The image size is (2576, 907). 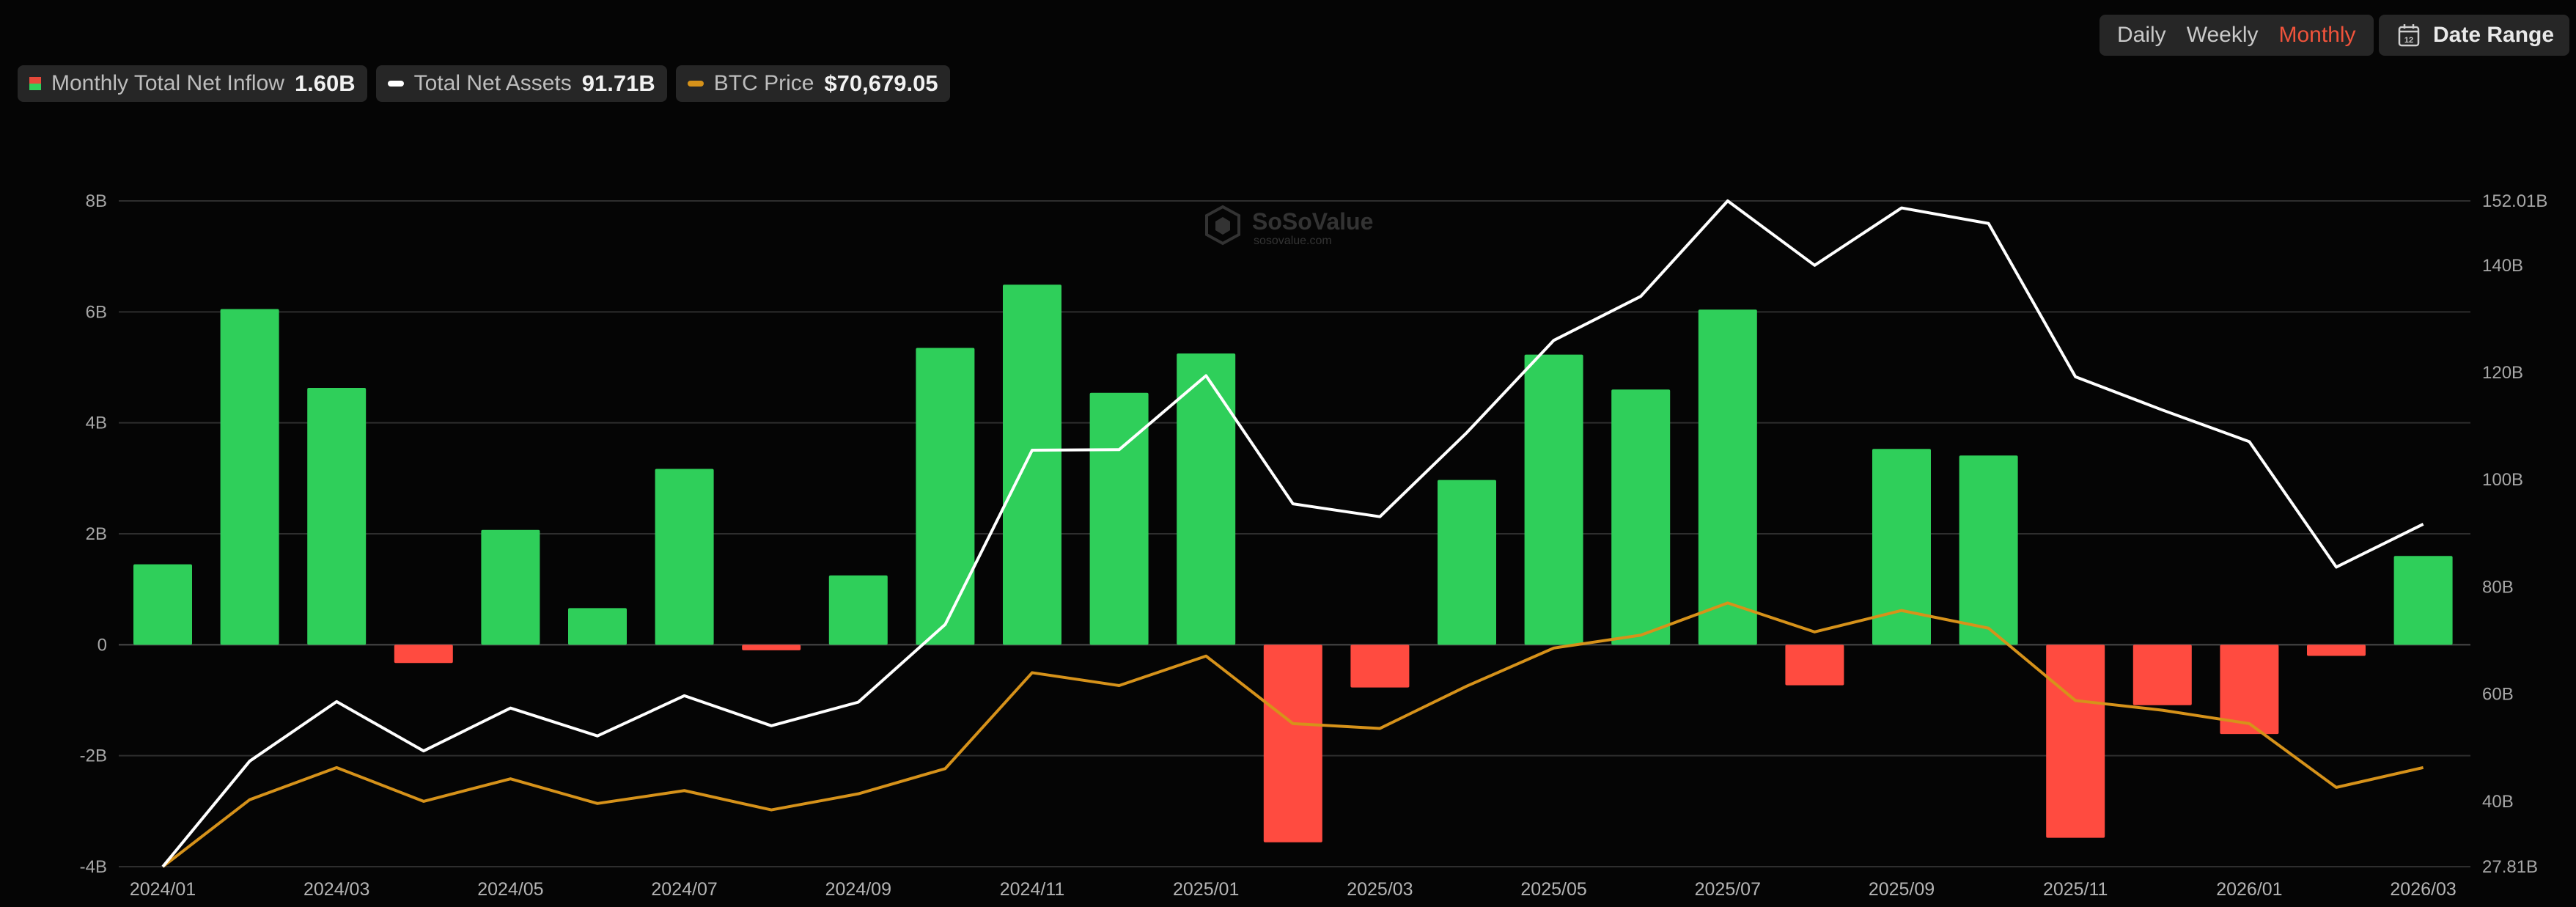 I want to click on watermark: SoSoValue sosovalue.com, so click(x=1289, y=226).